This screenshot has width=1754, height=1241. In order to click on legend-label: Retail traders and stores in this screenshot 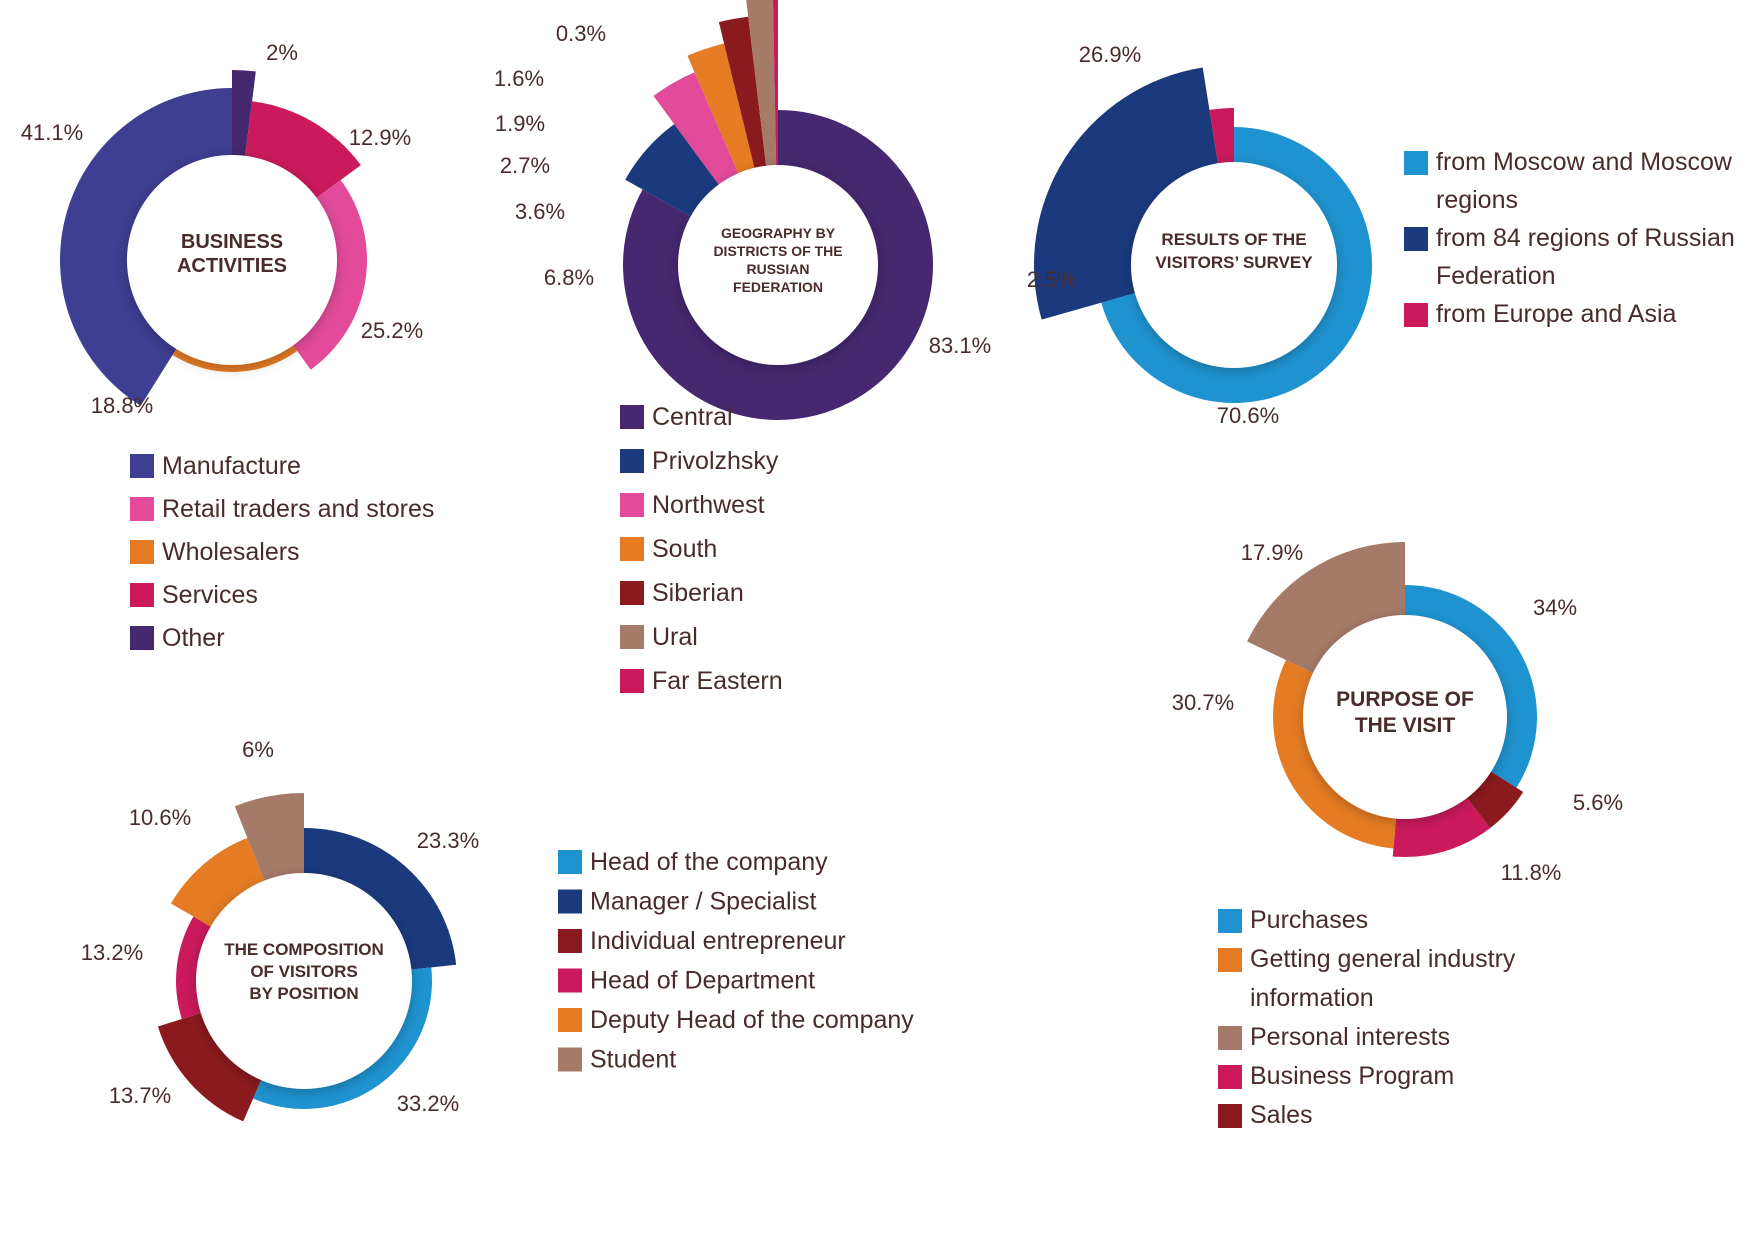, I will do `click(298, 509)`.